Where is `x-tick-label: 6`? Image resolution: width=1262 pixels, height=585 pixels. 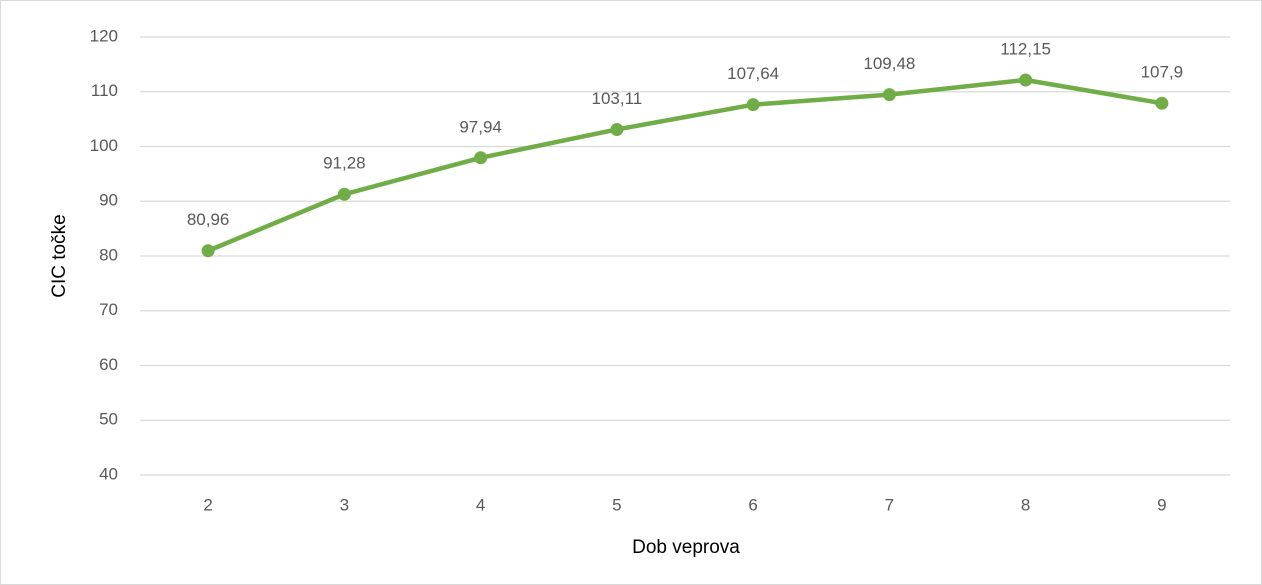
x-tick-label: 6 is located at coordinates (752, 504).